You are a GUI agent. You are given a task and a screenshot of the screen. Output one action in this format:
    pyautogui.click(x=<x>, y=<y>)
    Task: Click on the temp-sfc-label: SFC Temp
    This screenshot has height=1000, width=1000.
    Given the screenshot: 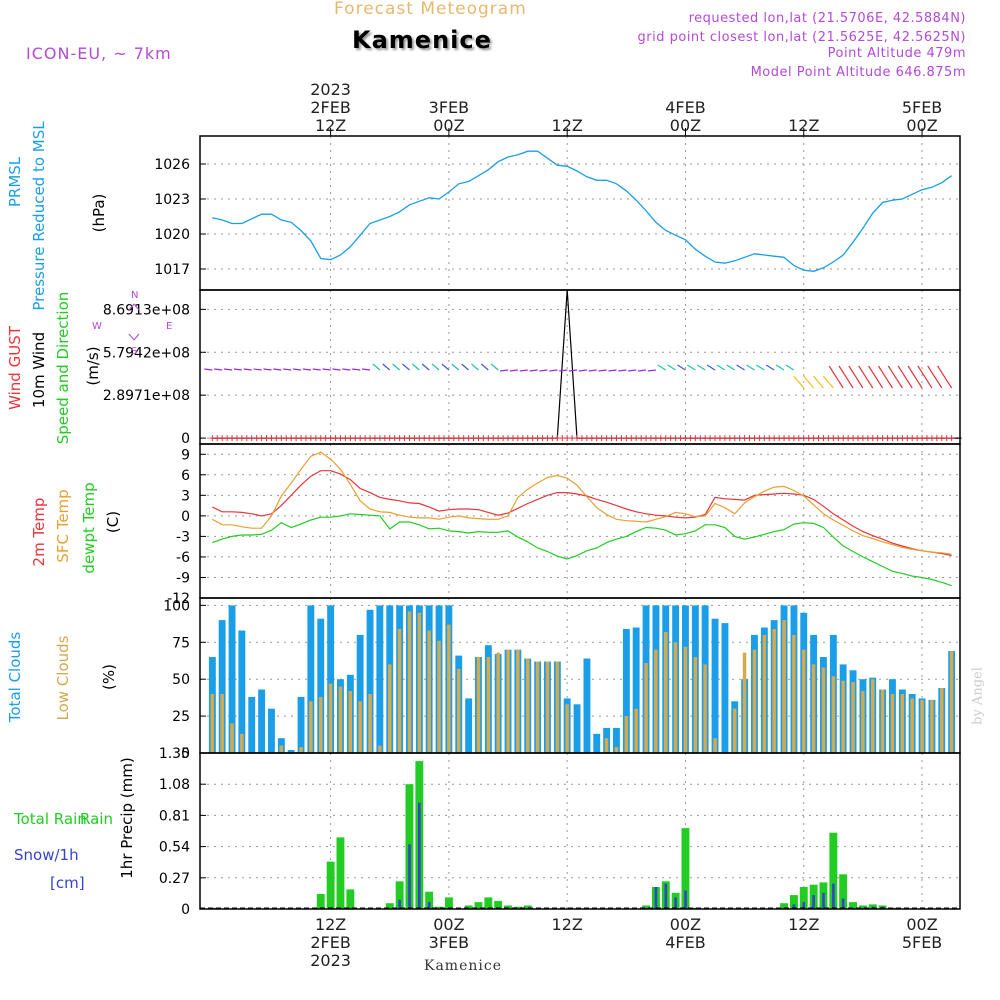 What is the action you would take?
    pyautogui.click(x=63, y=525)
    